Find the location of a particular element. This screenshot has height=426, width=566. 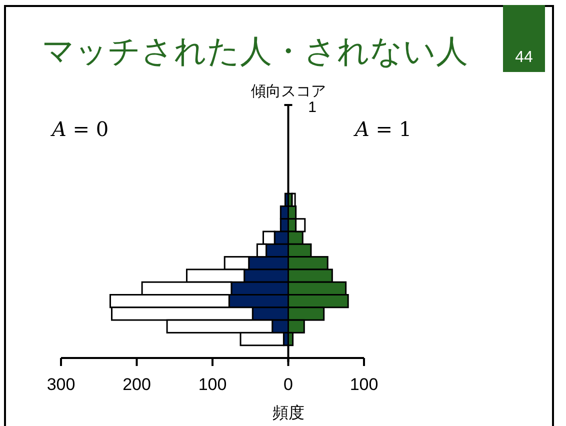

chart-title: マッチされた人・されない人 is located at coordinates (255, 51).